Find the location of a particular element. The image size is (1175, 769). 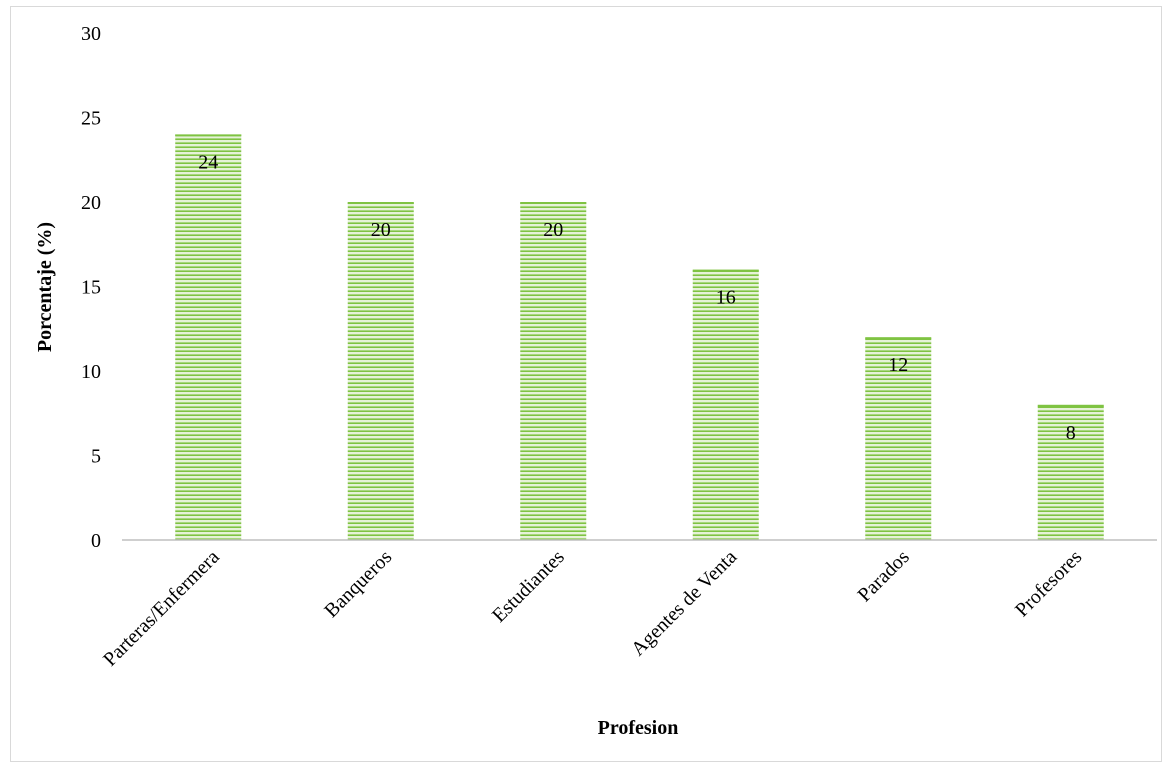

x-tick-label: Profesores is located at coordinates (1048, 583).